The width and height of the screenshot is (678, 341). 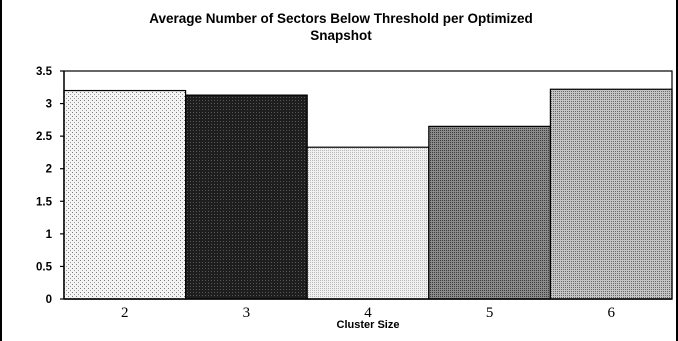 I want to click on y-tick-label: 2, so click(x=49, y=170).